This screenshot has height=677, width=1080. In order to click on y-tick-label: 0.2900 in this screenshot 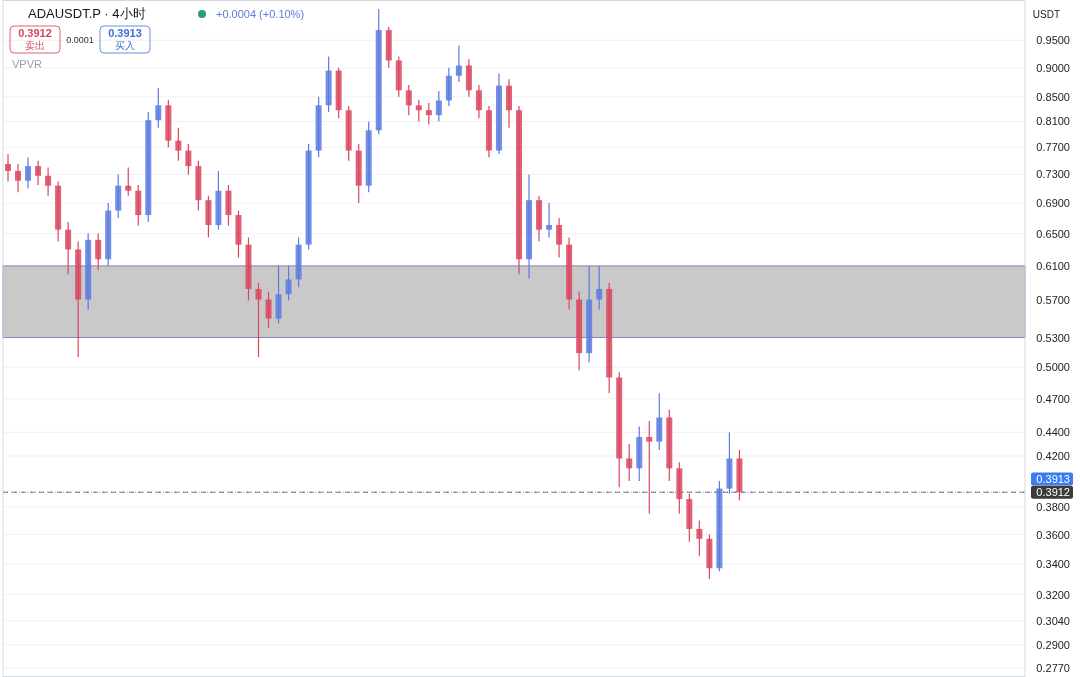, I will do `click(1053, 644)`.